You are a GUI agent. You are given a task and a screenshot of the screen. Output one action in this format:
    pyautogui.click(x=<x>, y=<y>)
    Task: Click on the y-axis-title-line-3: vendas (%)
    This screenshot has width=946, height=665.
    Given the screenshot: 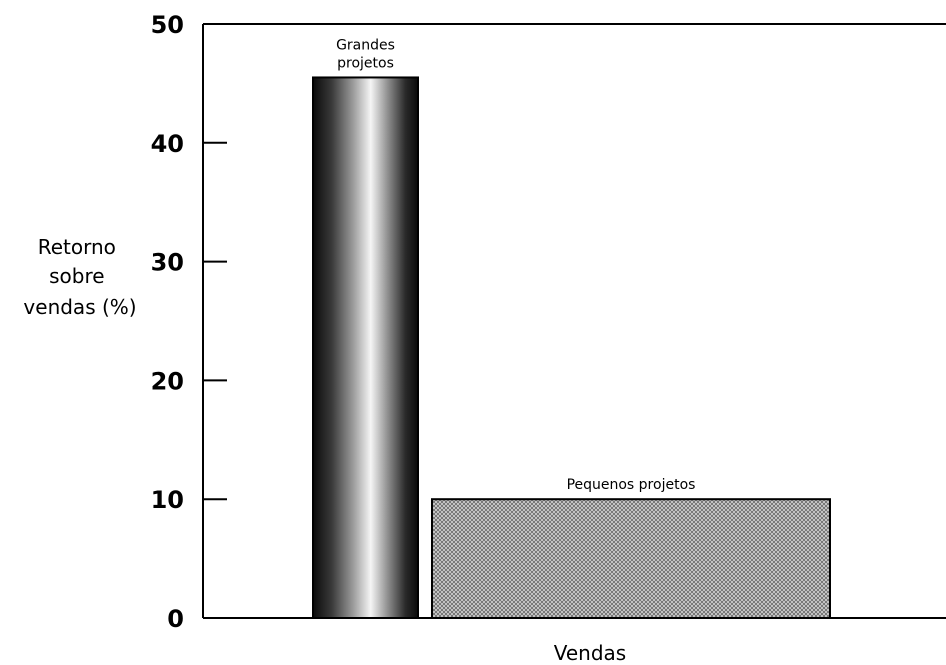 What is the action you would take?
    pyautogui.click(x=79, y=307)
    